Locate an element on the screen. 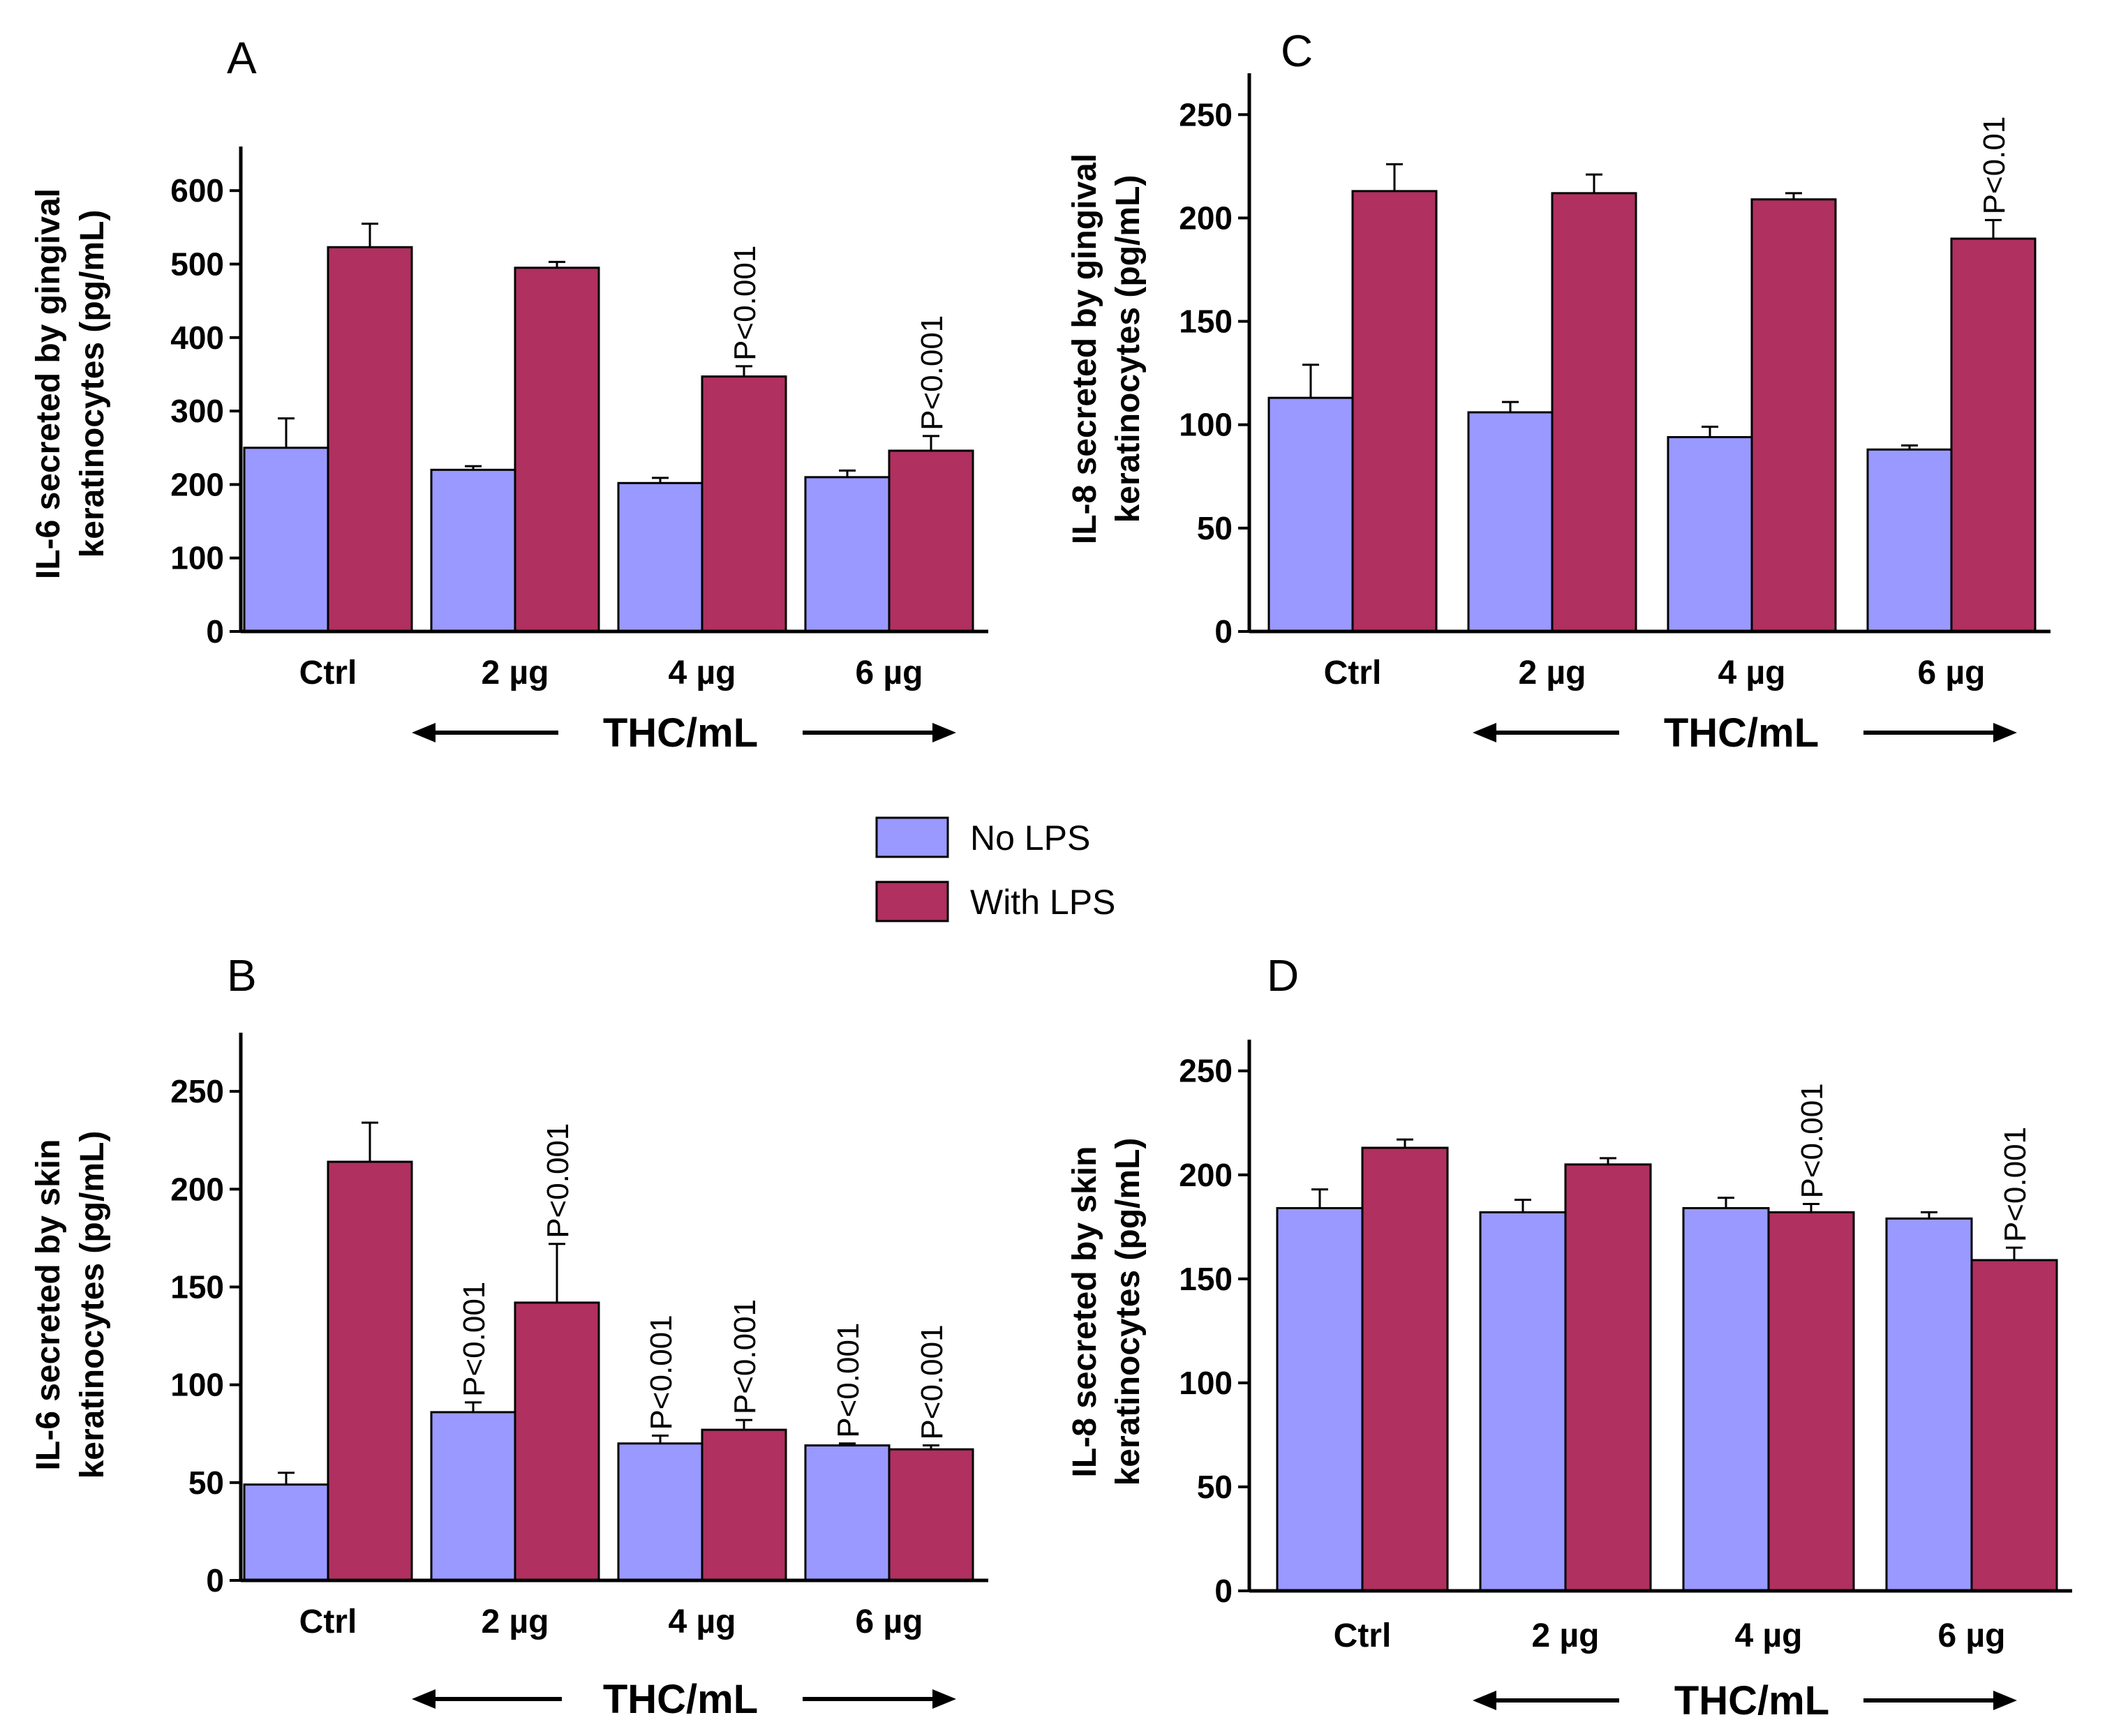 The image size is (2121, 1736). panel-letter: A is located at coordinates (242, 58).